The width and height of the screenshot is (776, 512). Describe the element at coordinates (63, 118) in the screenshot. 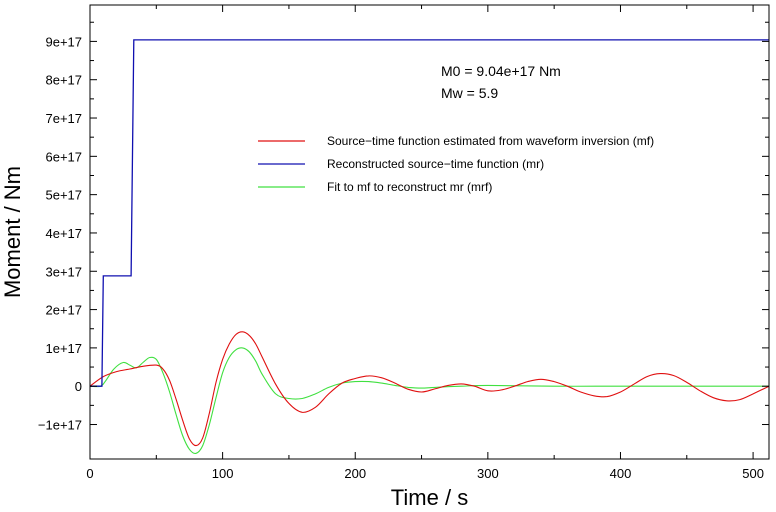

I see `y-tick-label: 7e+17` at that location.